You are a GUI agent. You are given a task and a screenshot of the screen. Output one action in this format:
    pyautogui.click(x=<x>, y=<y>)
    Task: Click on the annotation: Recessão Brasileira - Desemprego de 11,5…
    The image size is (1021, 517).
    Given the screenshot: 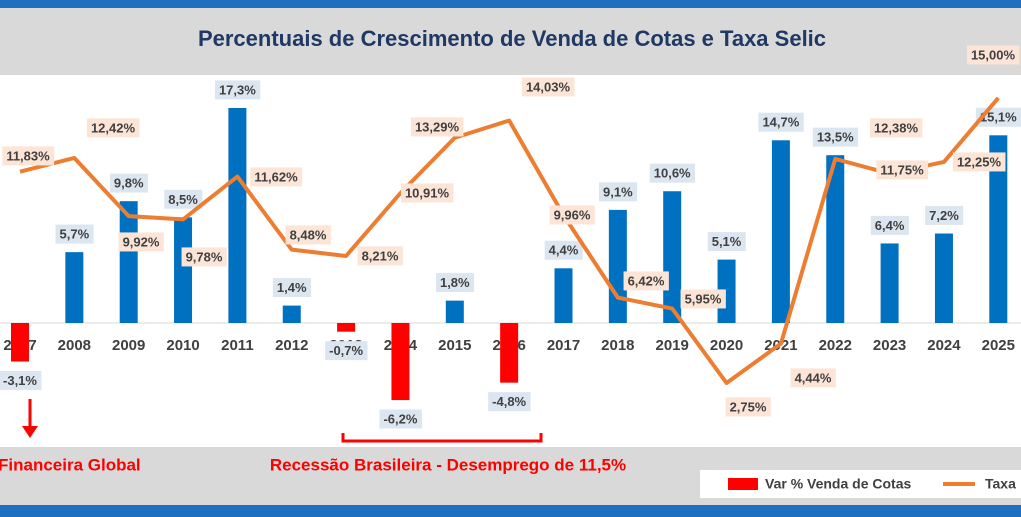 What is the action you would take?
    pyautogui.click(x=448, y=464)
    